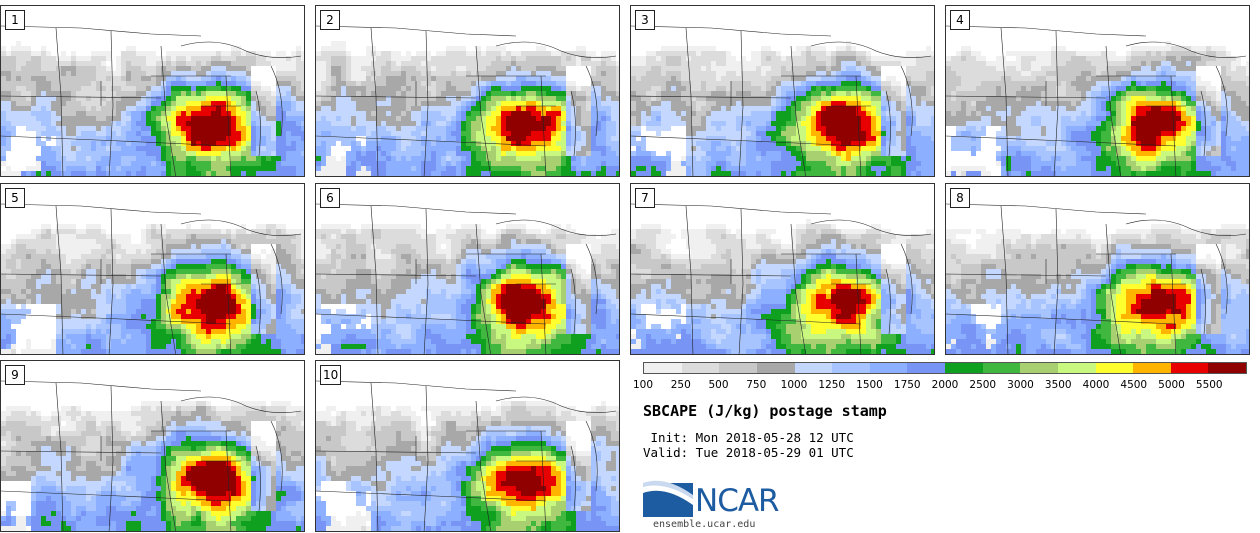  I want to click on colorbar-tick-label: 1250, so click(832, 385).